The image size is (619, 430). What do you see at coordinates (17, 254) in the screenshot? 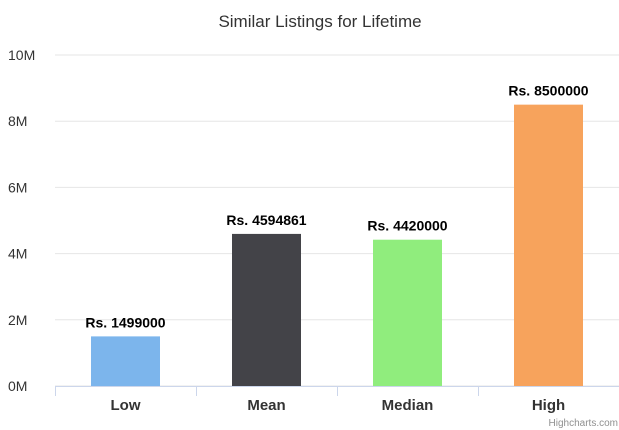
I see `y-tick-label: 4M` at bounding box center [17, 254].